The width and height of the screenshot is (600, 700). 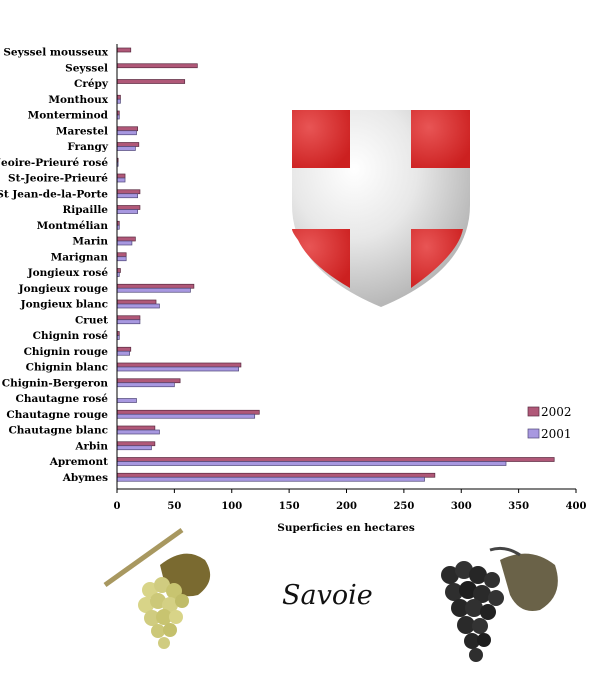 I want to click on legend-label-2001: 2001, so click(x=556, y=434).